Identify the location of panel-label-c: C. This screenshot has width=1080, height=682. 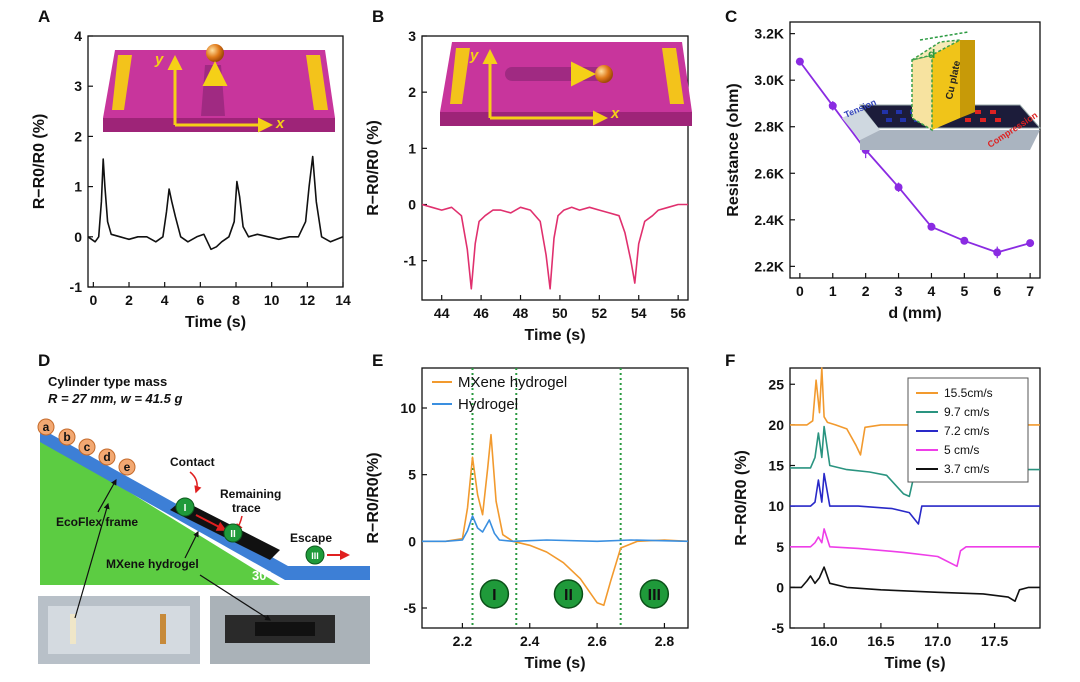
(731, 16).